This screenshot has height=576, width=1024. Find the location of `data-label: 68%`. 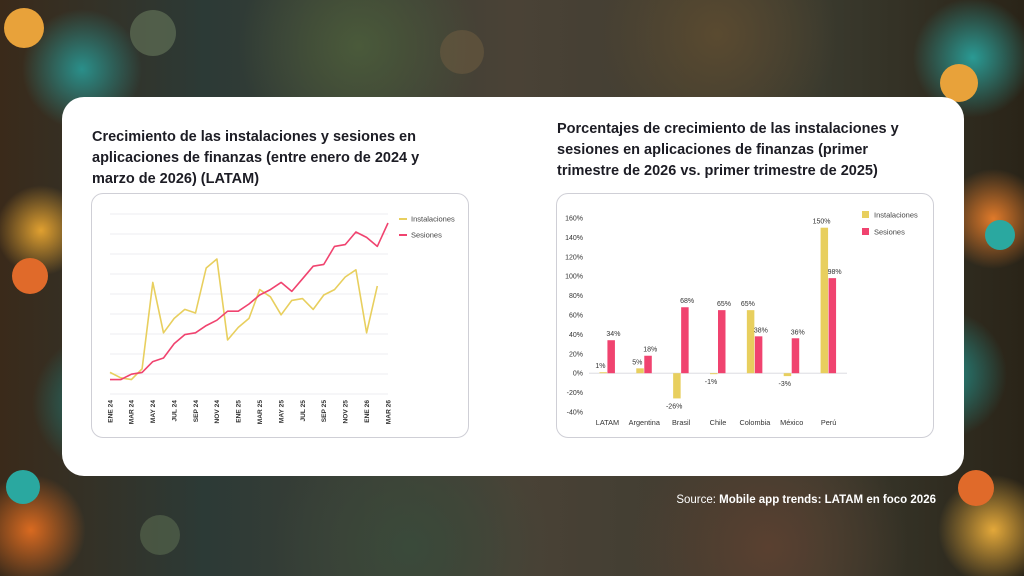

data-label: 68% is located at coordinates (687, 301).